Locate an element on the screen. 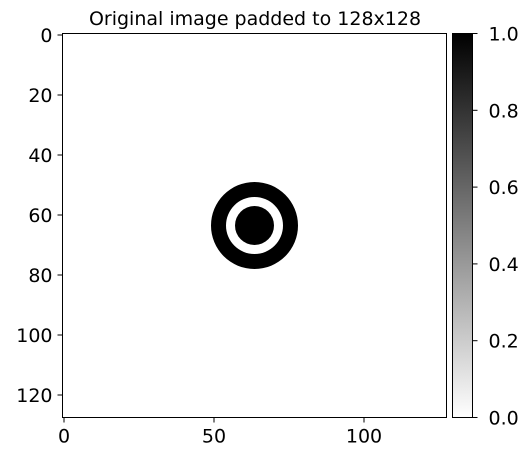 The image size is (532, 459). colorbar is located at coordinates (462, 225).